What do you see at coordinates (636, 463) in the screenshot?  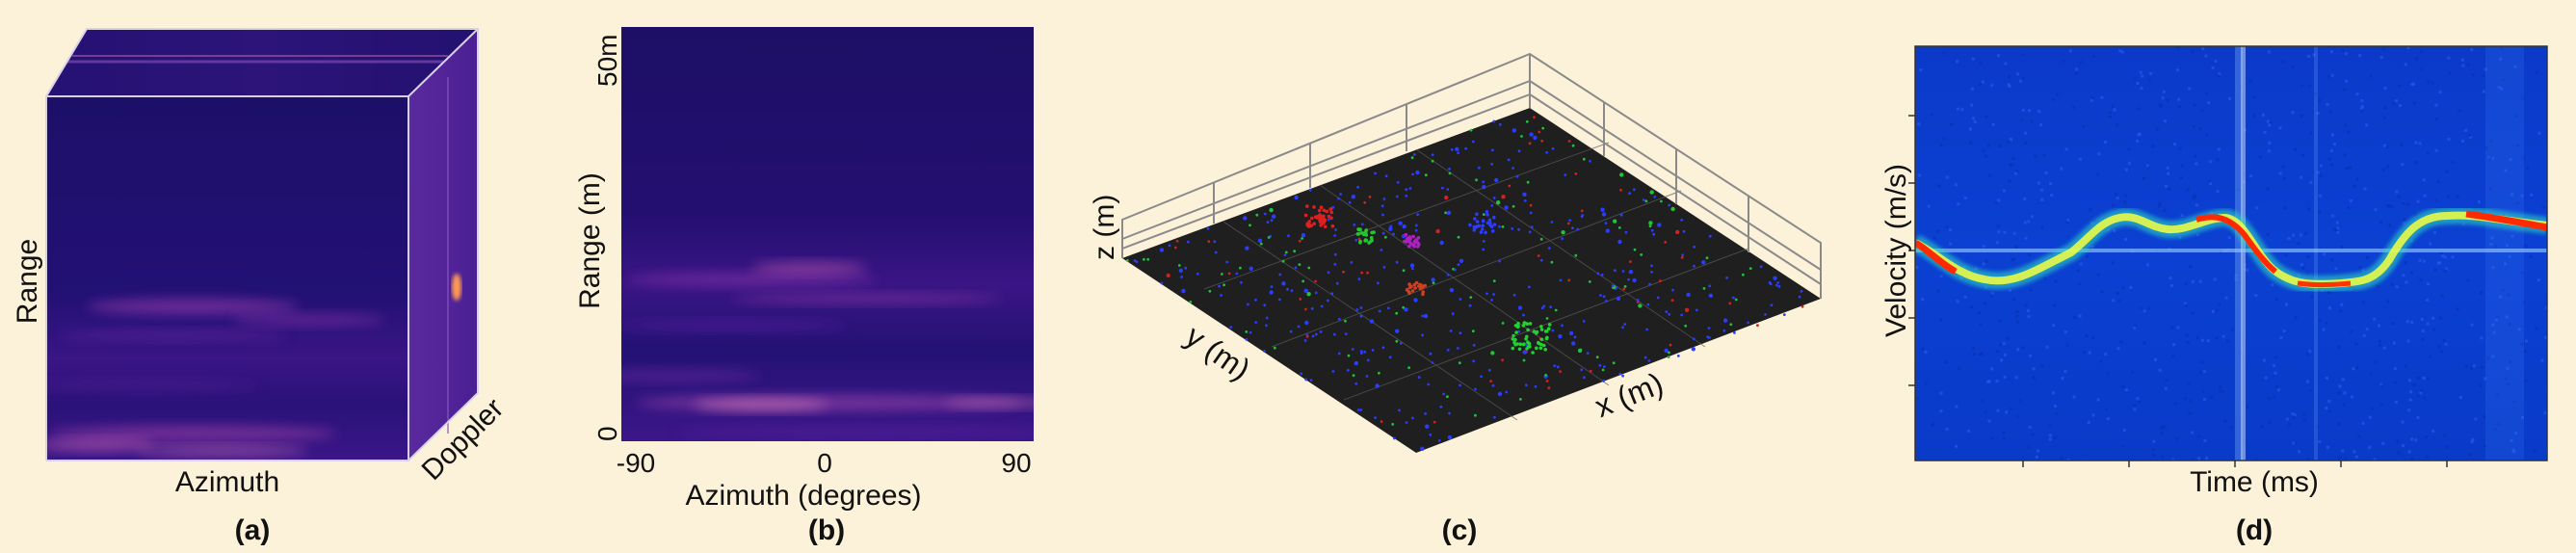 I see `azimuth-tick-neg90: -90` at bounding box center [636, 463].